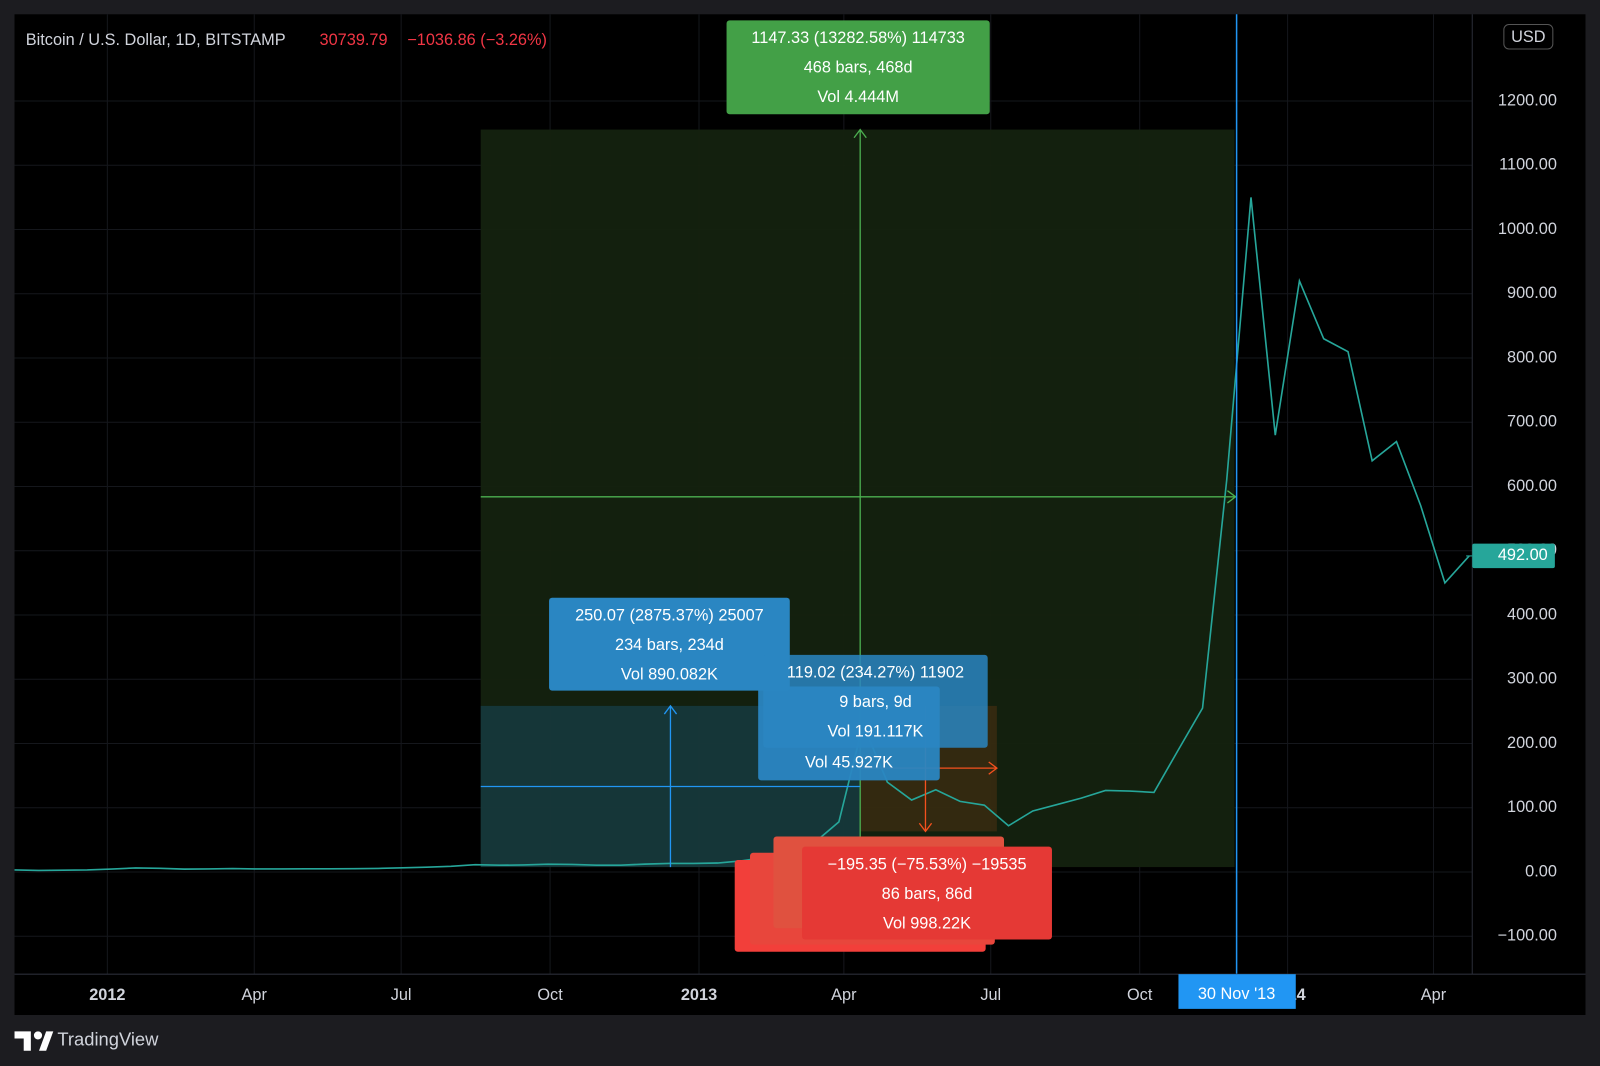 This screenshot has height=1066, width=1600. I want to click on y-tick-label: 700.00, so click(1532, 422).